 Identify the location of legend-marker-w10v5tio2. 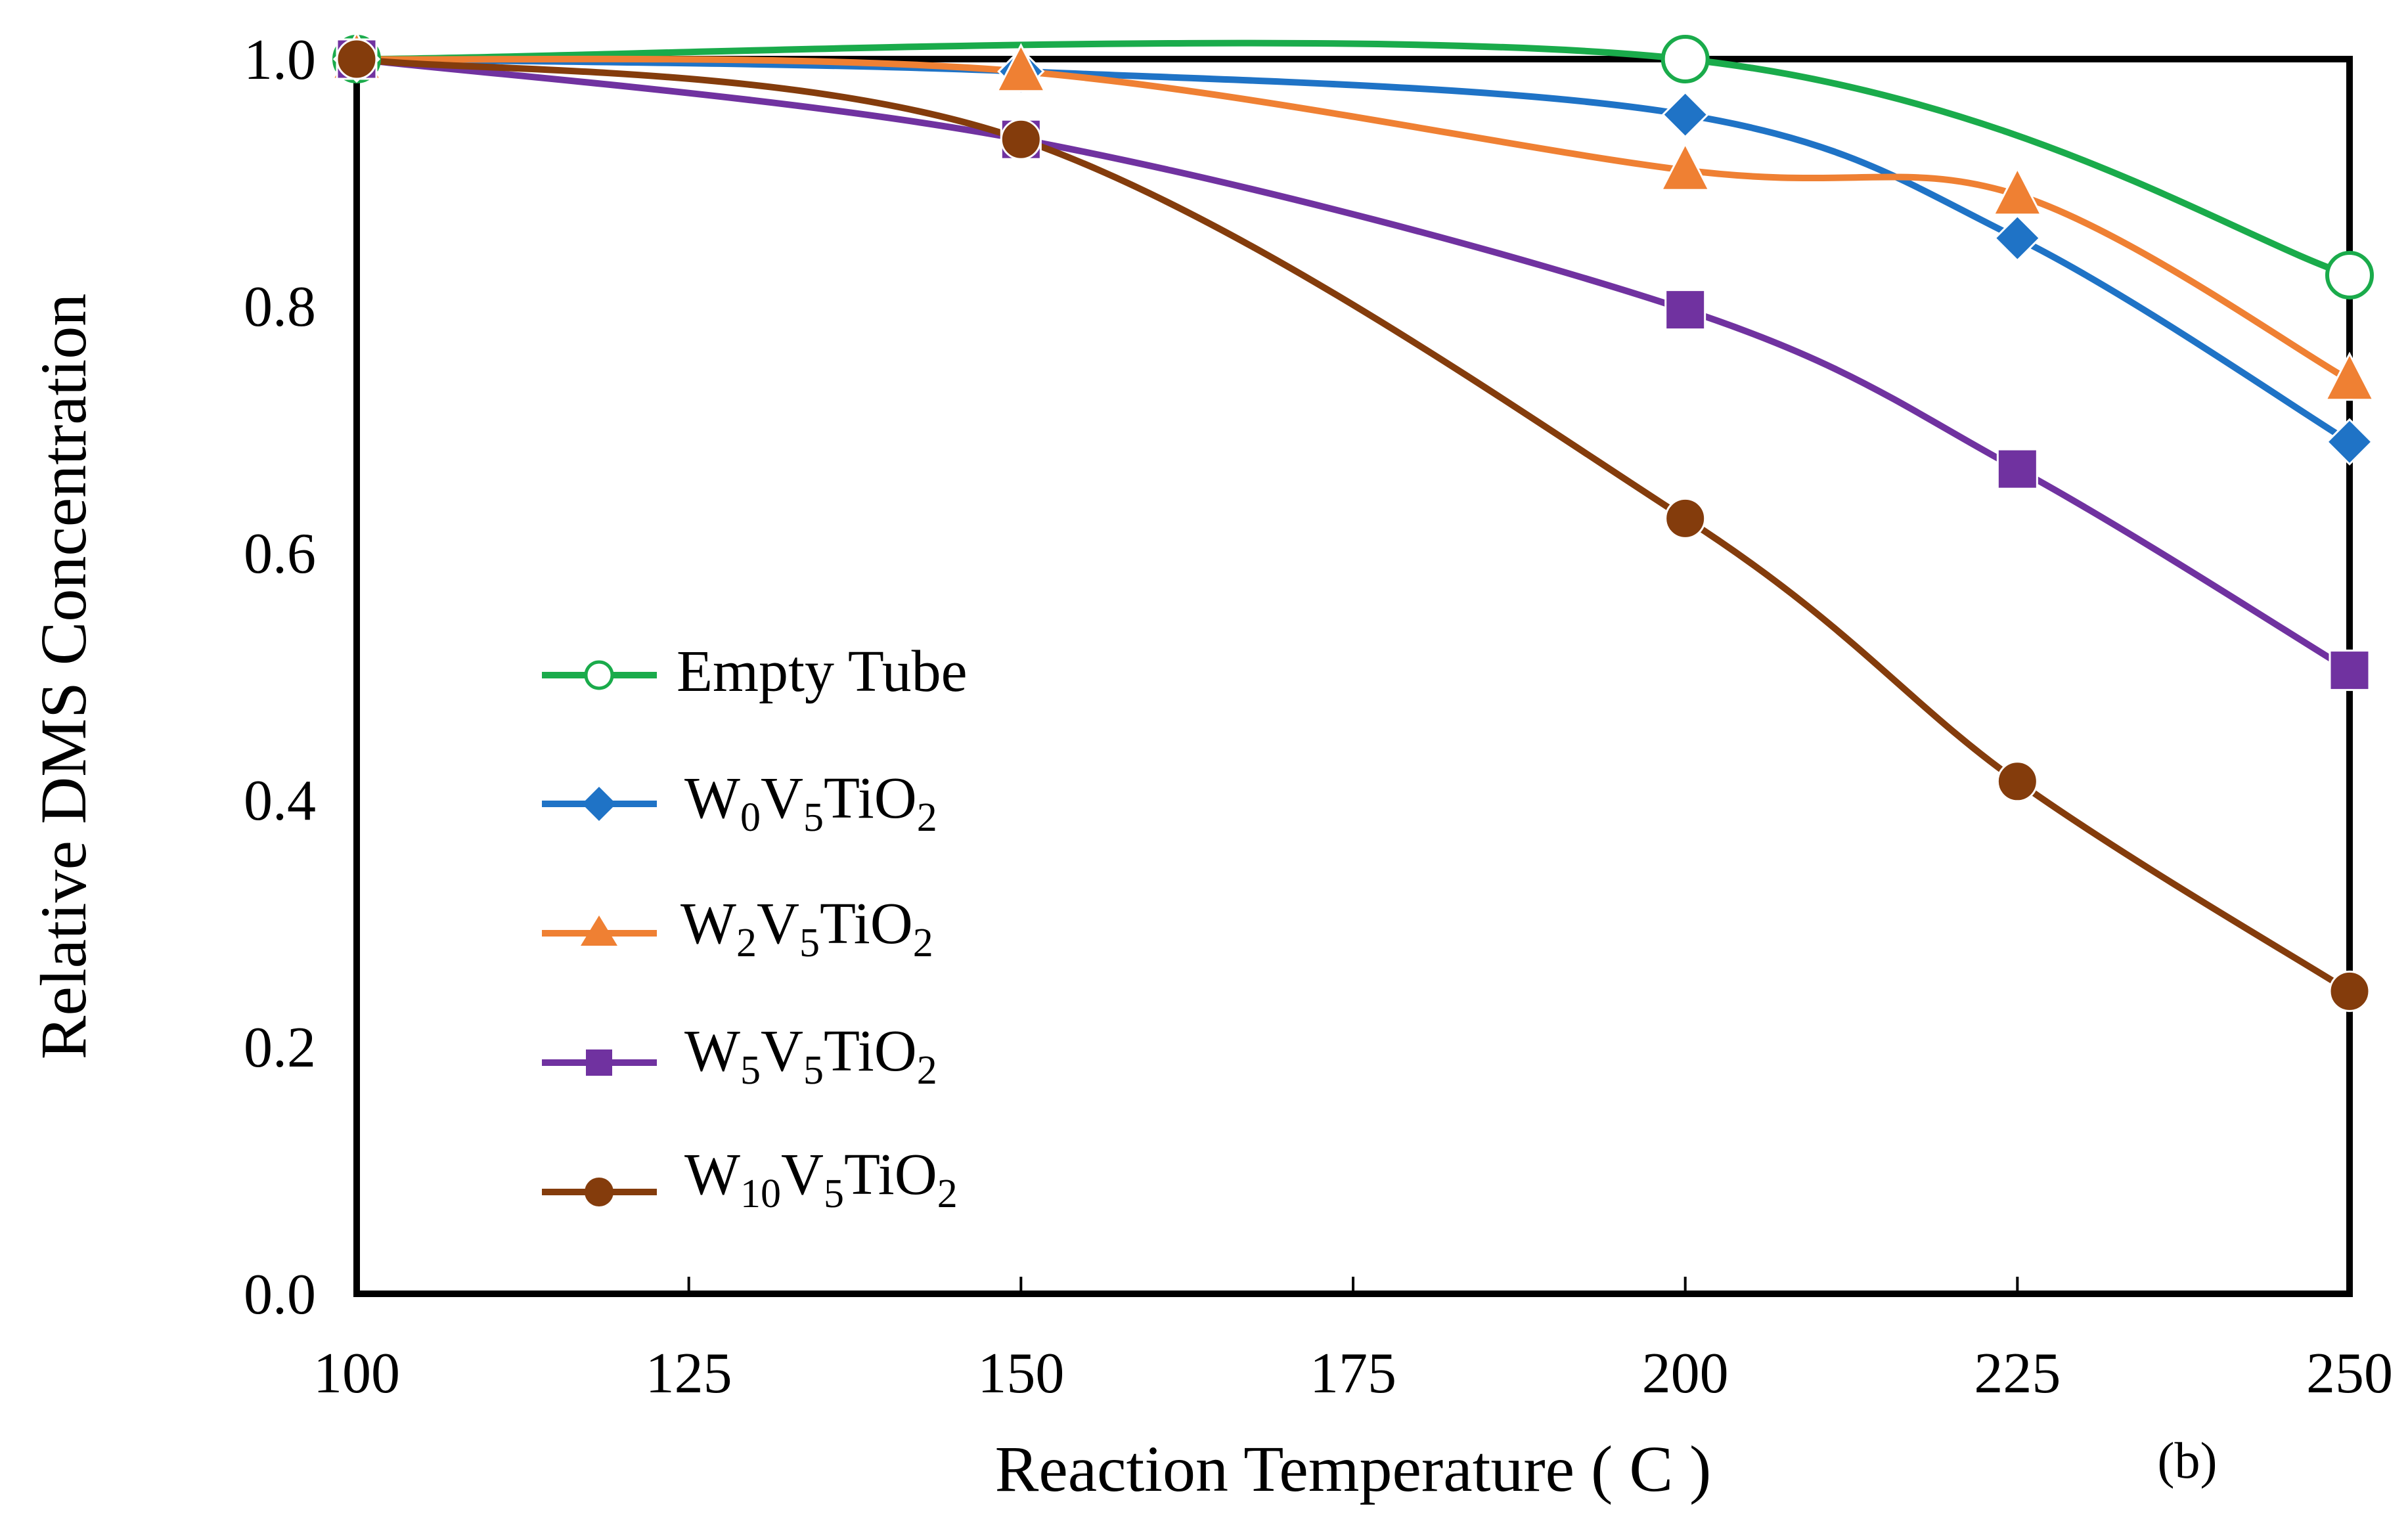
(599, 1192).